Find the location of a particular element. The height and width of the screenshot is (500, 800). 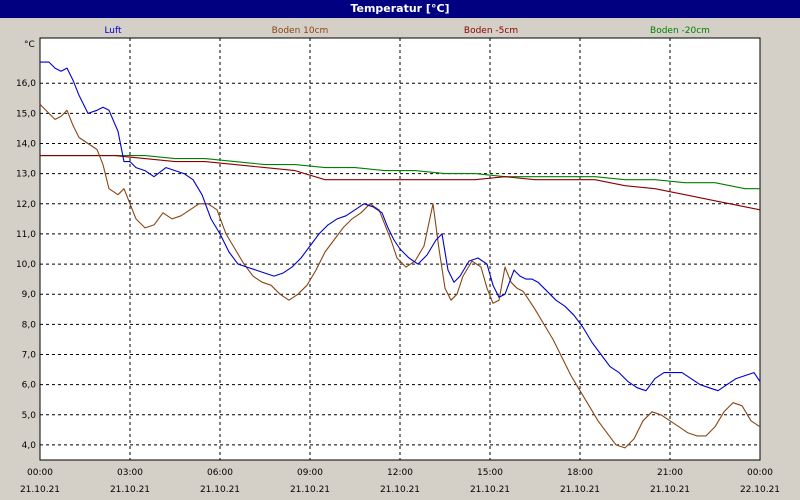

y-tick-label: 9,0 is located at coordinates (29, 295).